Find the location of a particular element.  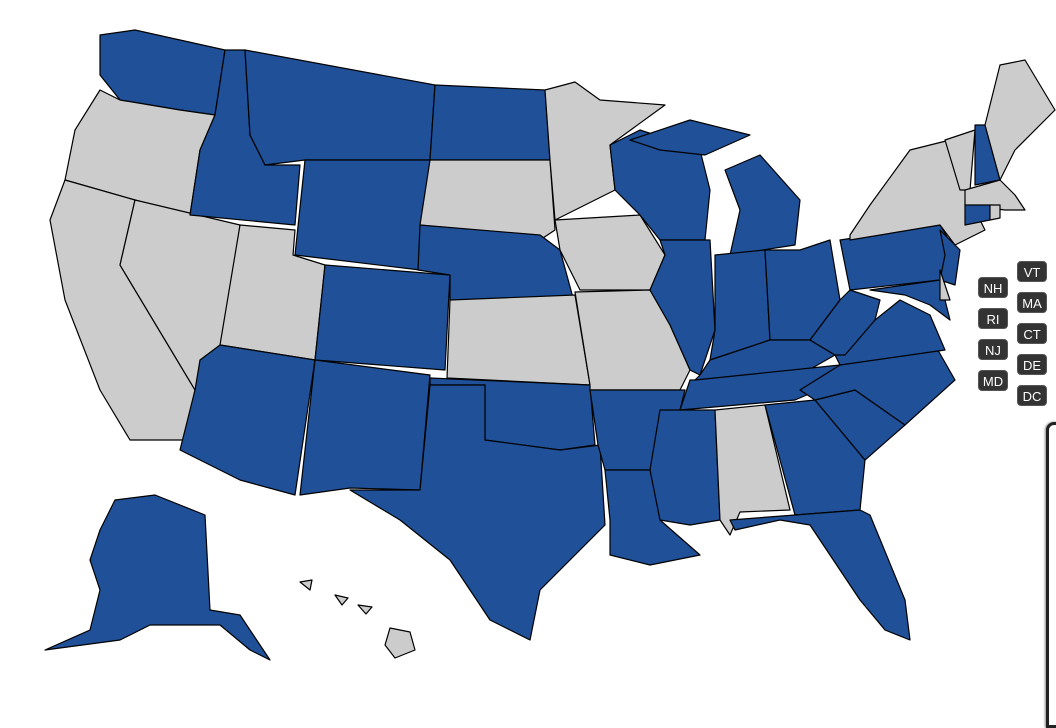

state-az is located at coordinates (247, 420).